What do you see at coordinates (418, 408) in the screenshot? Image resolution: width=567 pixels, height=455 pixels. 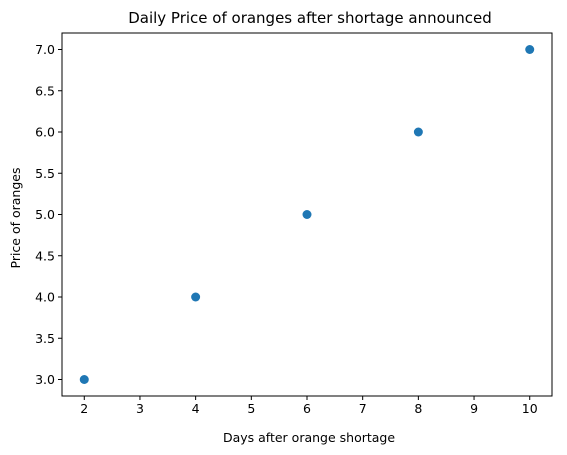 I see `x-tick-label: 8` at bounding box center [418, 408].